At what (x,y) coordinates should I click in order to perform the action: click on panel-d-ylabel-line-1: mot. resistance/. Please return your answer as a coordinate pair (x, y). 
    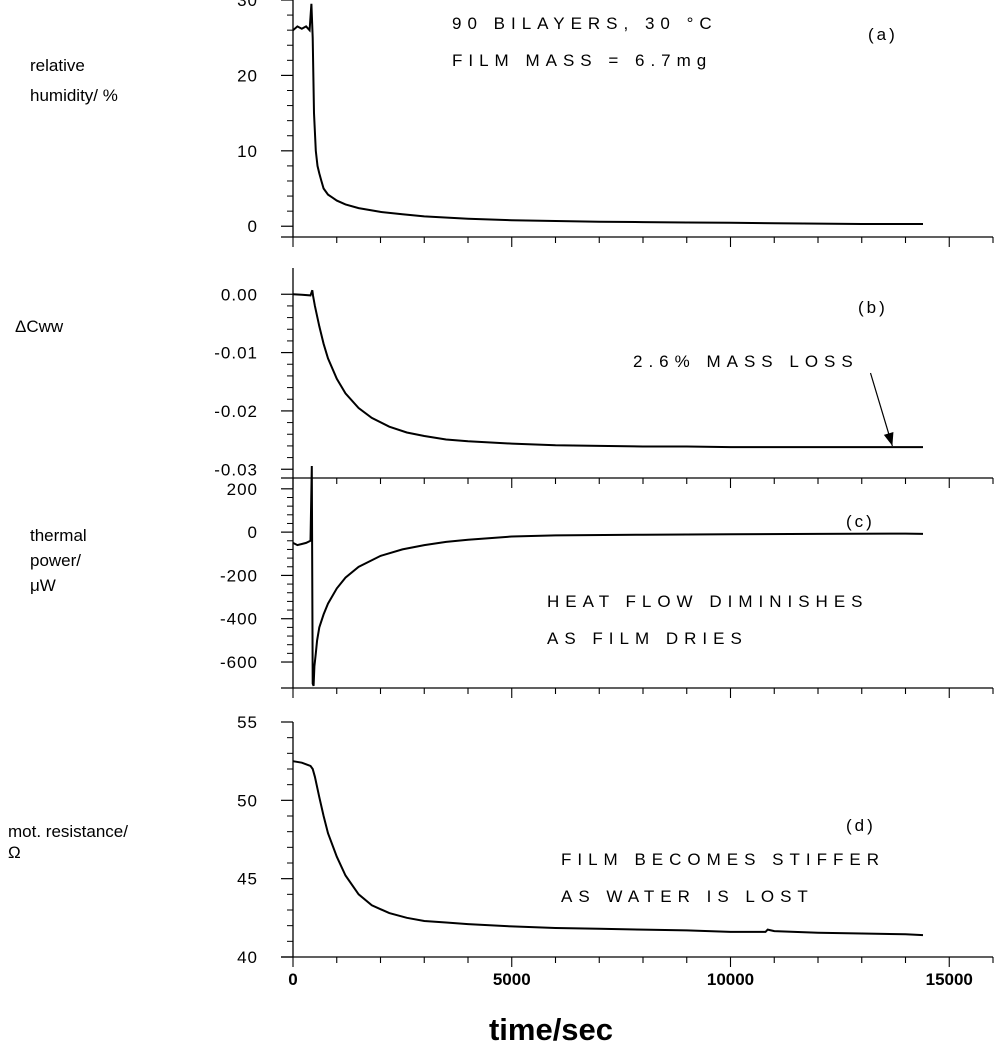
    Looking at the image, I should click on (68, 831).